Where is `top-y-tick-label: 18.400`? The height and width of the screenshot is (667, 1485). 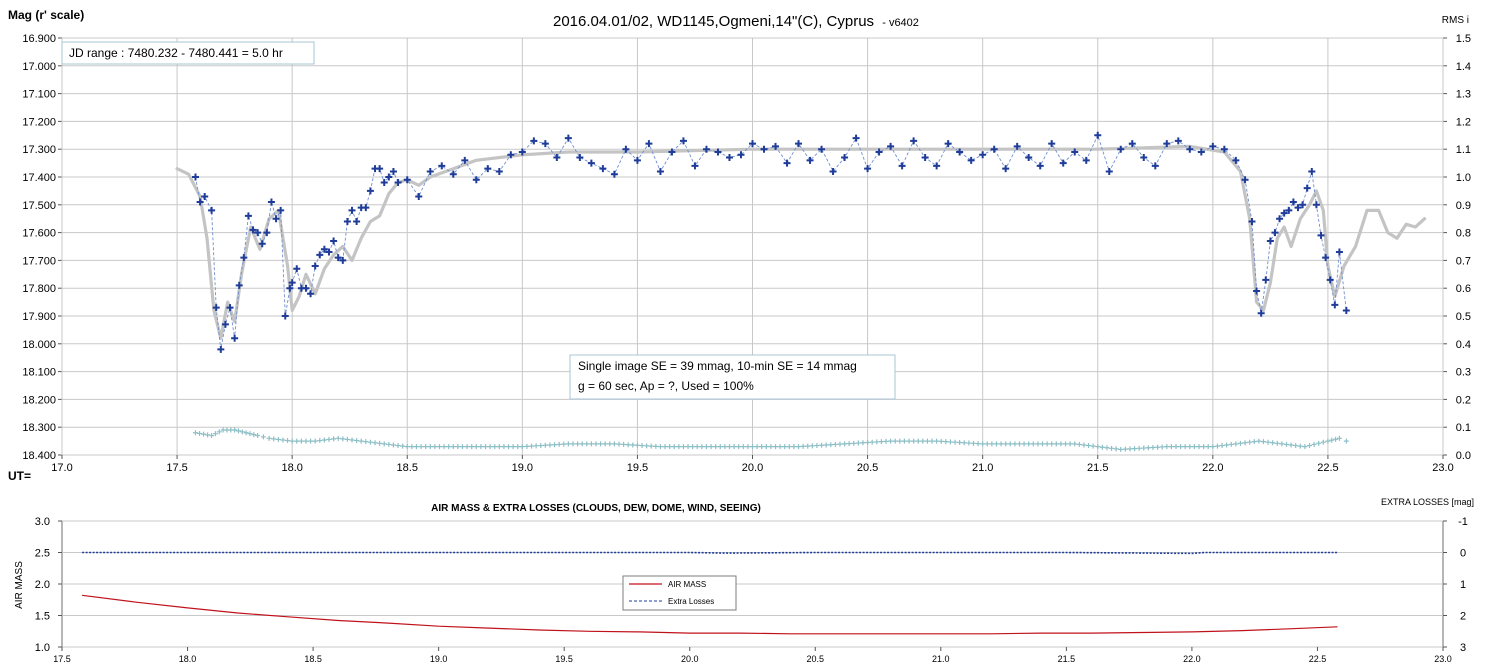 top-y-tick-label: 18.400 is located at coordinates (39, 456).